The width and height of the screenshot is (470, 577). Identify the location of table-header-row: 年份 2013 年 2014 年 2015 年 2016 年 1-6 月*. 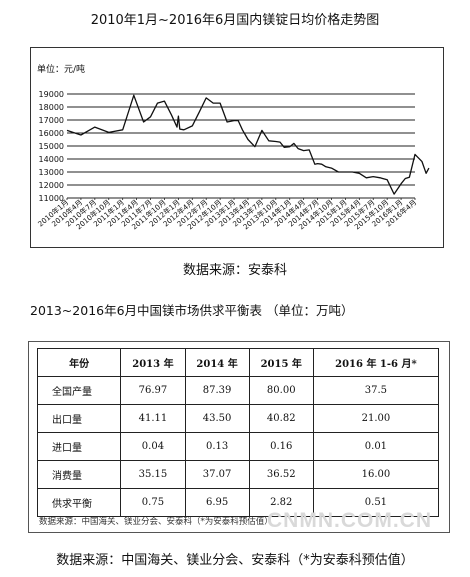
(238, 362).